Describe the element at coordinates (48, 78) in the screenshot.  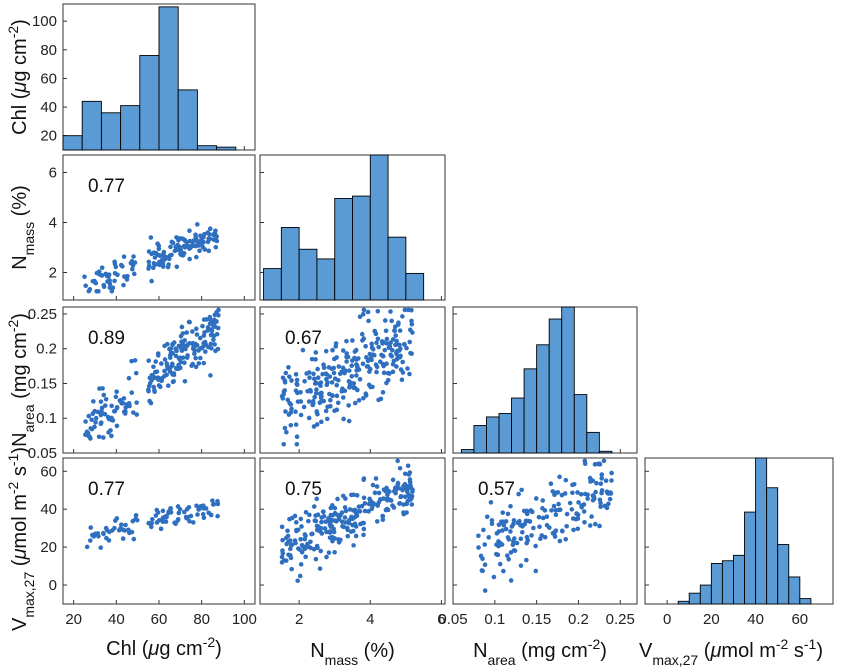
I see `y-tick-label-chl: 60` at that location.